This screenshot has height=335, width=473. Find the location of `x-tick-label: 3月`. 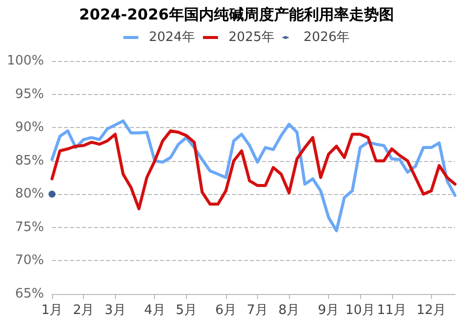

x-tick-label: 3月 is located at coordinates (115, 310).